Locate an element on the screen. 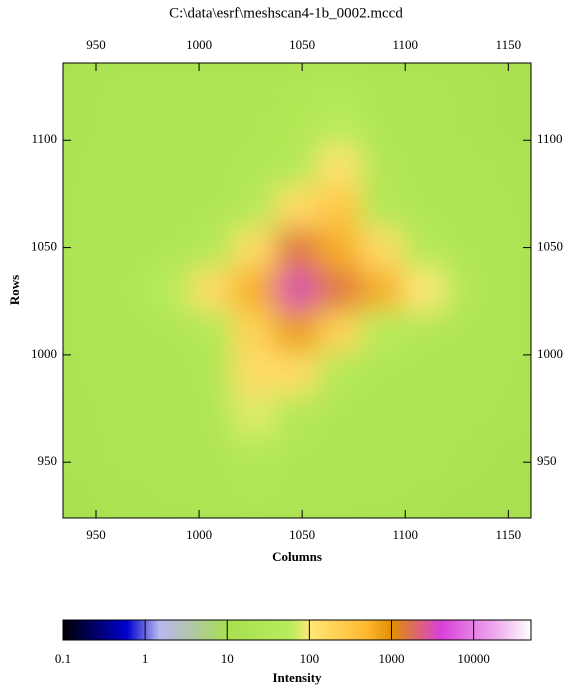  x-axis-label: Columns is located at coordinates (297, 556).